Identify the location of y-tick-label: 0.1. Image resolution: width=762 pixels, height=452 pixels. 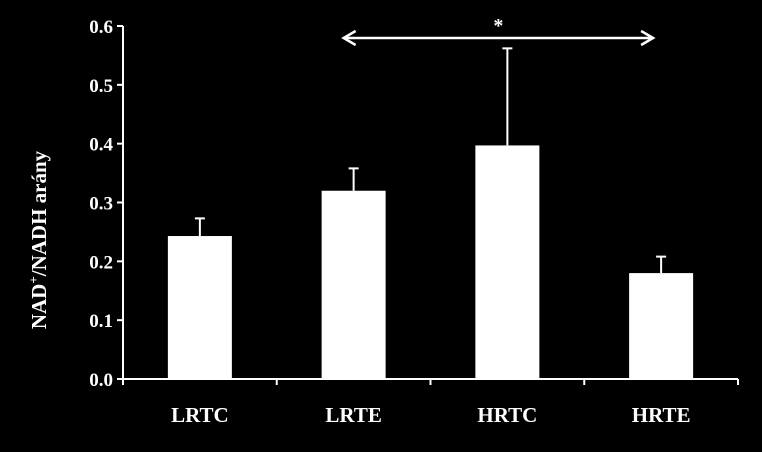
(101, 321).